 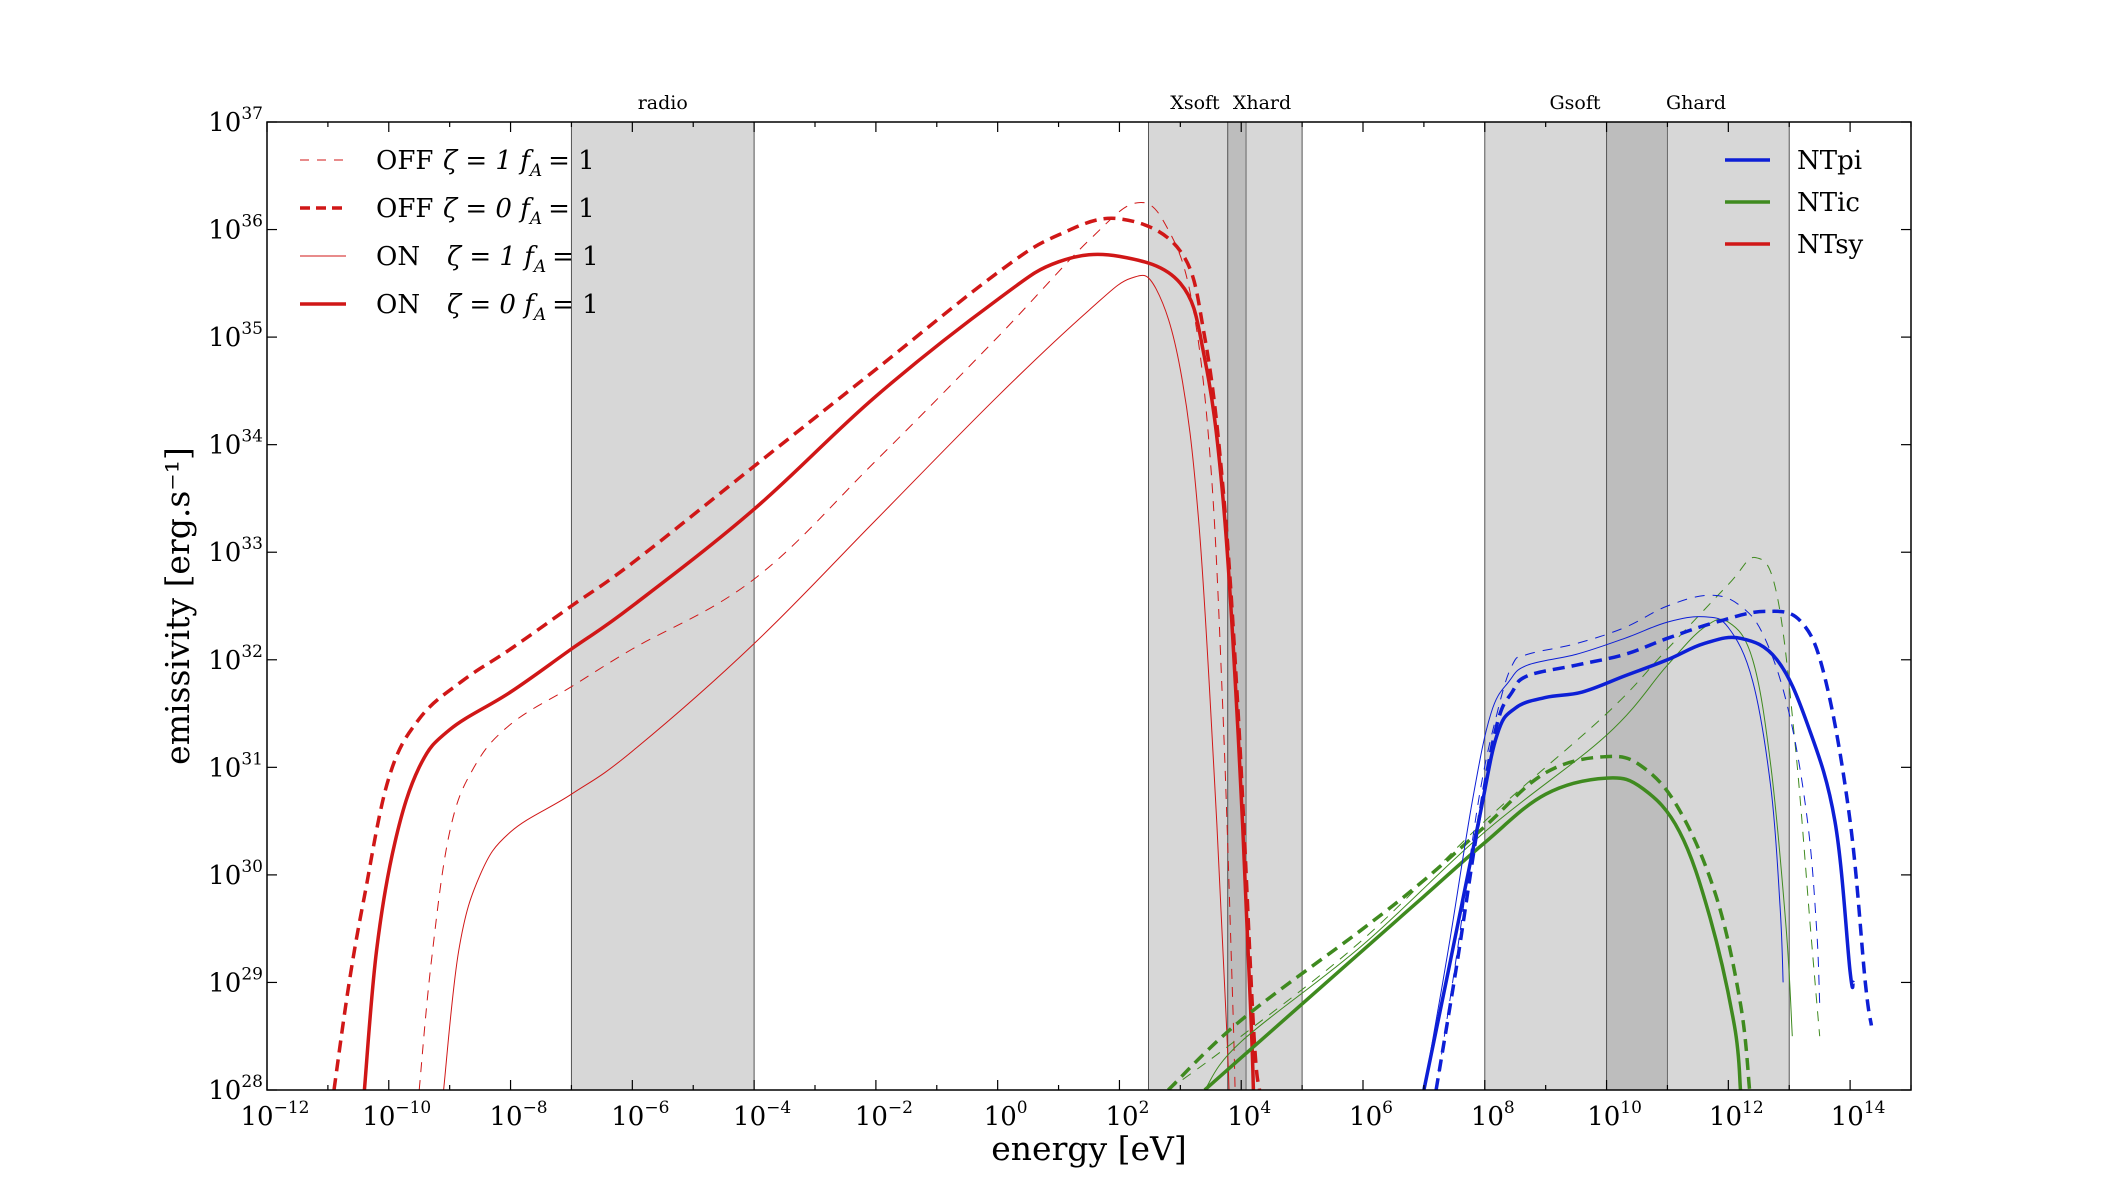 I want to click on band-label-gsoft: Gsoft, so click(x=1574, y=103).